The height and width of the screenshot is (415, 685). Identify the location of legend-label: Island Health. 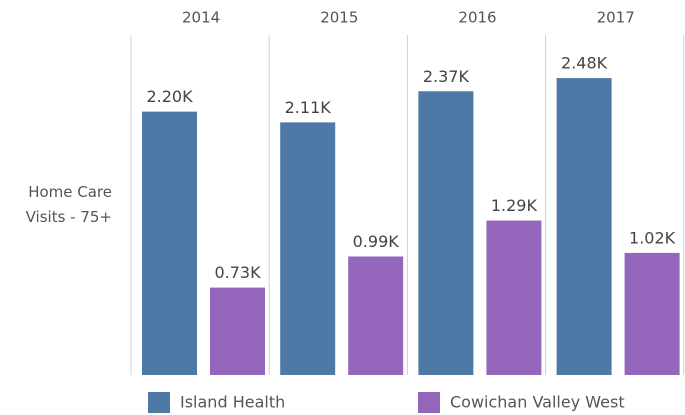
(232, 402).